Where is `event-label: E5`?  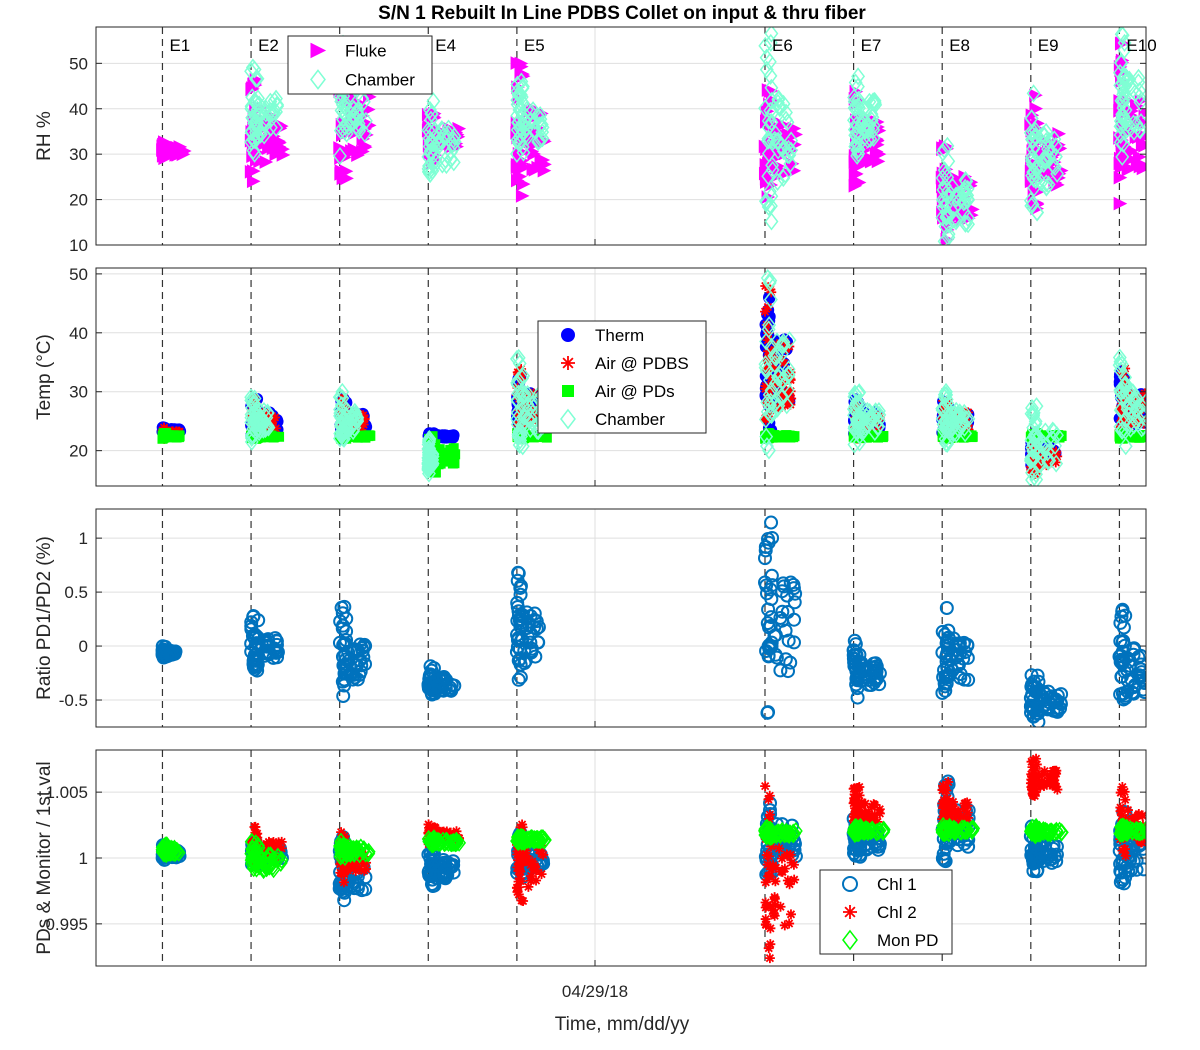
event-label: E5 is located at coordinates (534, 45).